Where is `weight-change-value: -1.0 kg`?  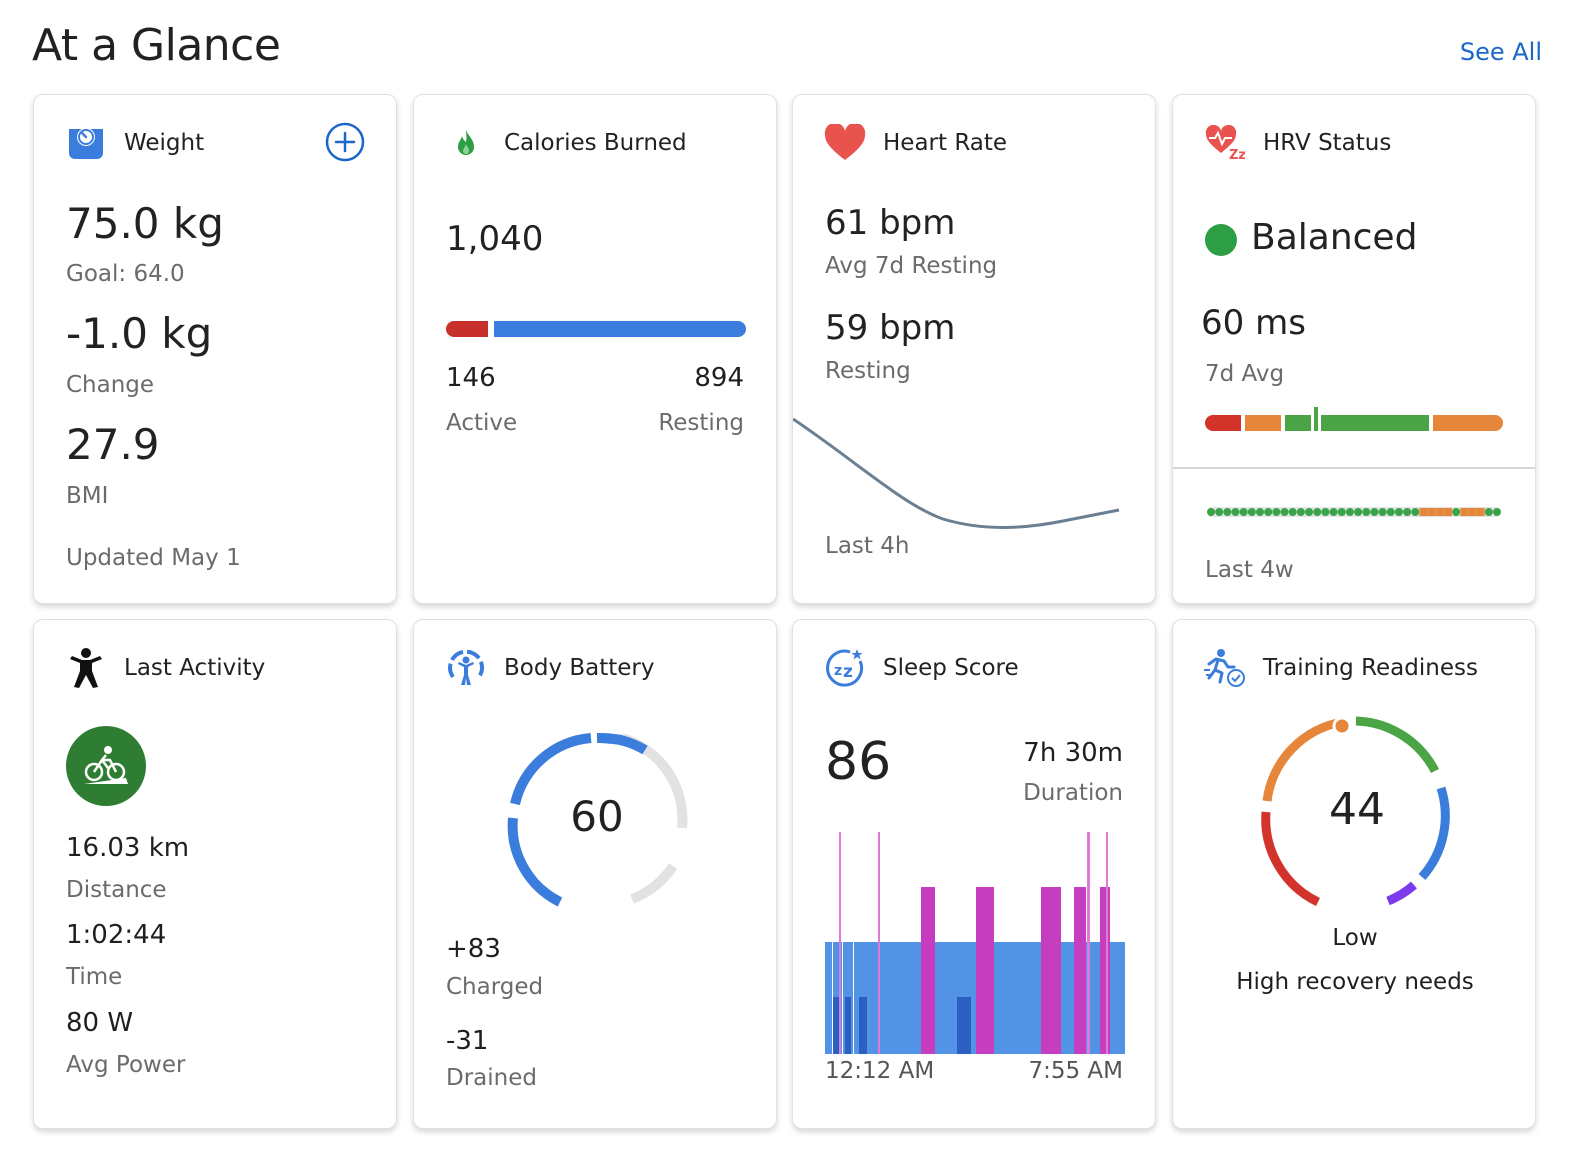 weight-change-value: -1.0 kg is located at coordinates (139, 333).